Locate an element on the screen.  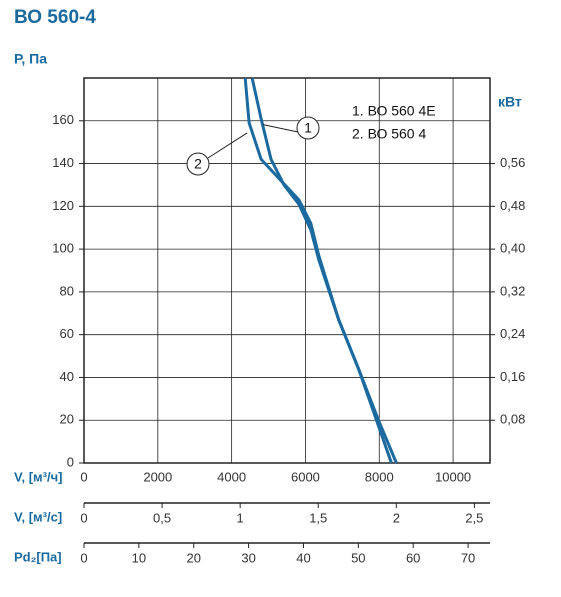
y-tick-label: 20 is located at coordinates (67, 419).